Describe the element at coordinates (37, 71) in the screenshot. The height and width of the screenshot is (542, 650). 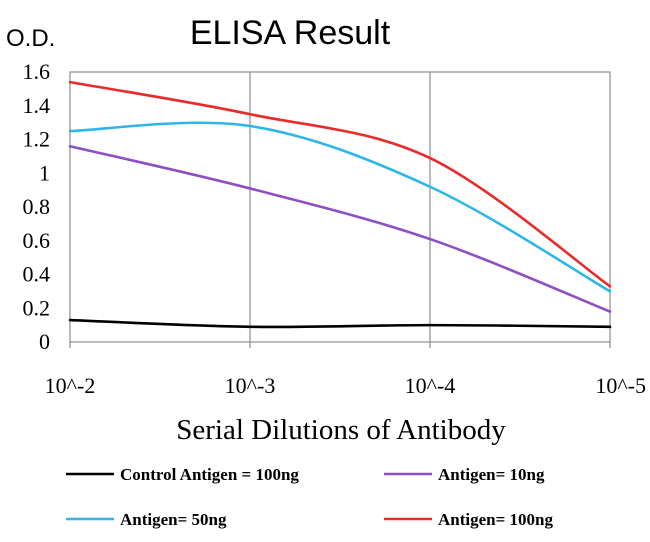
I see `y-tick-label: 1.6` at that location.